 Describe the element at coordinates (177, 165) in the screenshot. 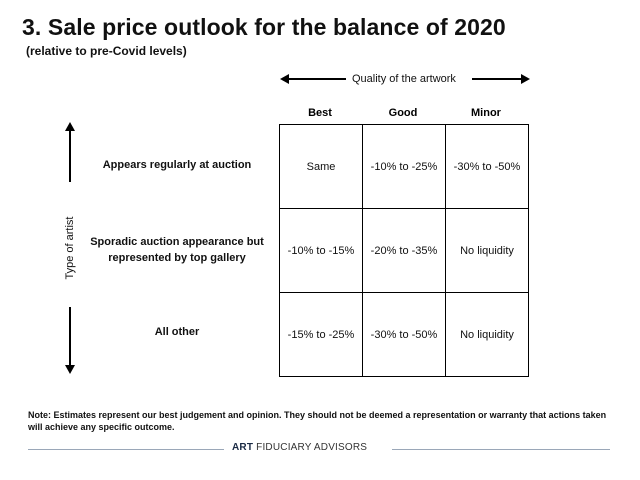

I see `row-label-regular: Appears regularly at auction` at that location.